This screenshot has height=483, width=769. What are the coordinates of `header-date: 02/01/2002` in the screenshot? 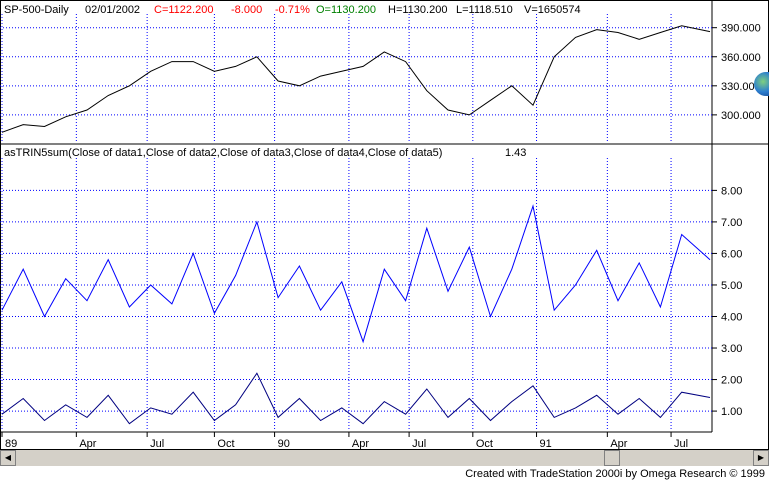 It's located at (112, 10).